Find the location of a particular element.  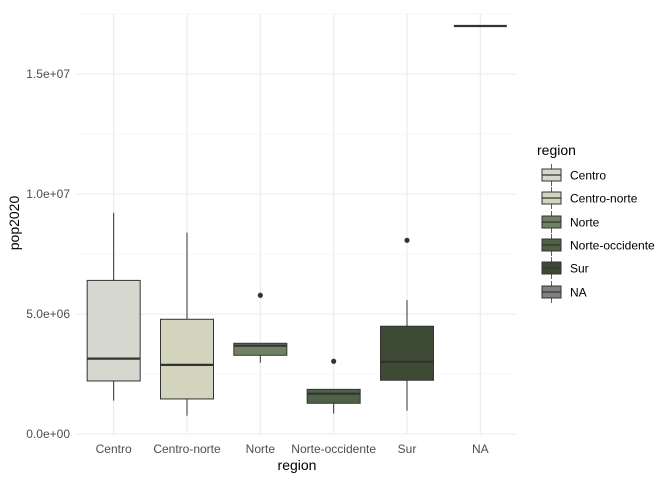

legend-label: Norte-occidente is located at coordinates (612, 246).